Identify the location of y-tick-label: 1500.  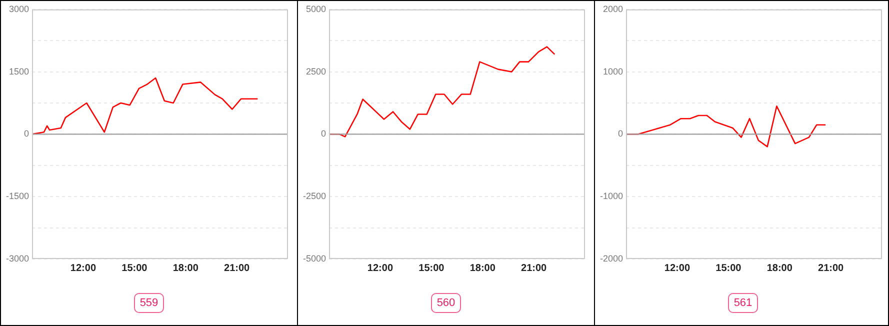
(19, 71).